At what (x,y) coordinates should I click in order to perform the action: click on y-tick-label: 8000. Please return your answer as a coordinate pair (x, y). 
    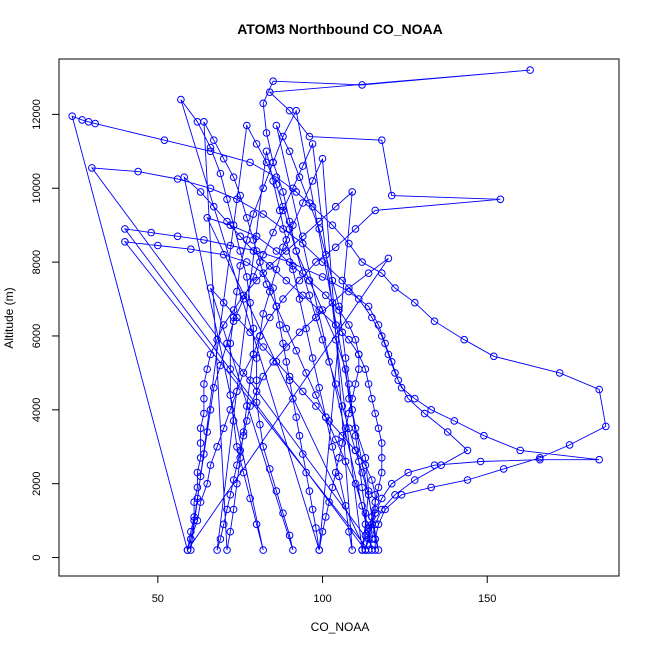
    Looking at the image, I should click on (37, 262).